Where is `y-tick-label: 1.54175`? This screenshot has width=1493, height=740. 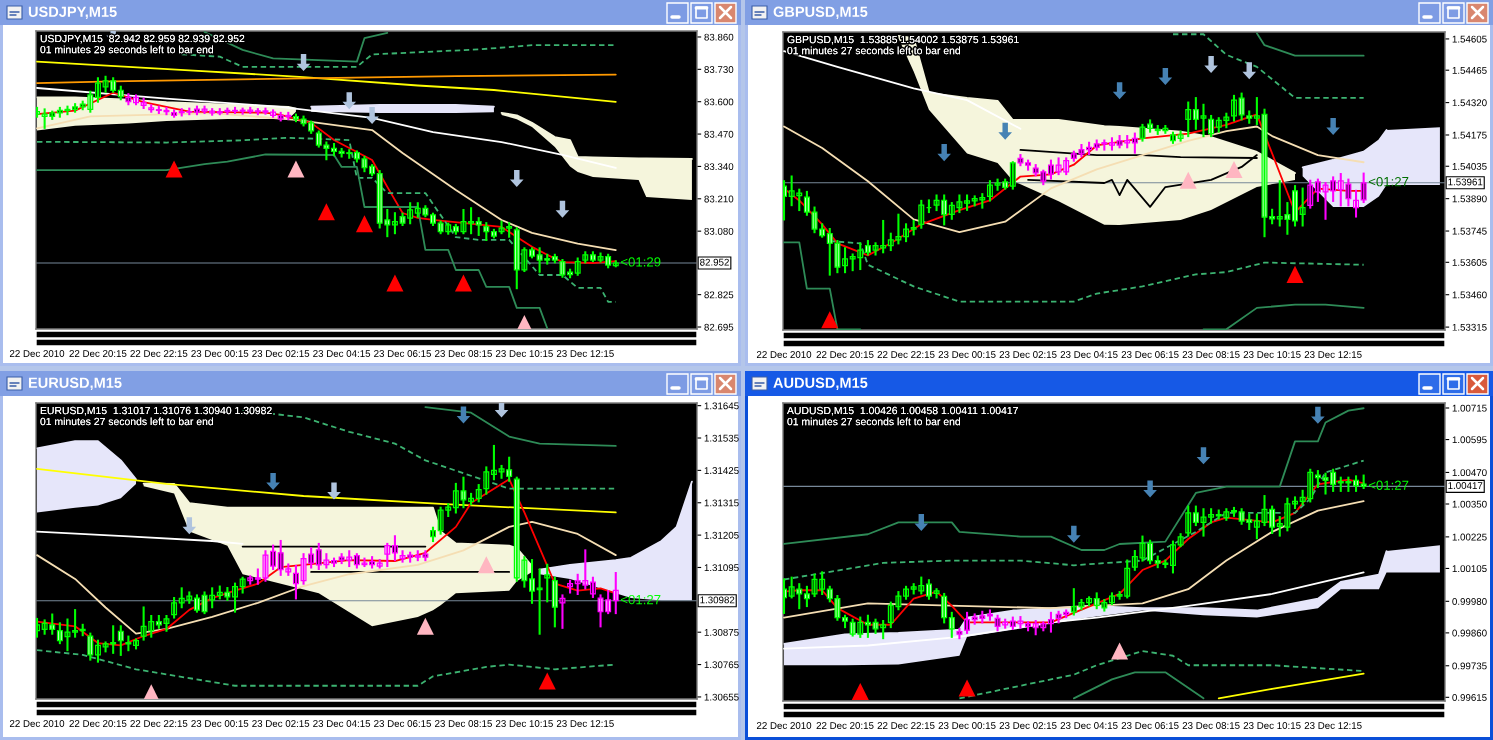 y-tick-label: 1.54175 is located at coordinates (1469, 135).